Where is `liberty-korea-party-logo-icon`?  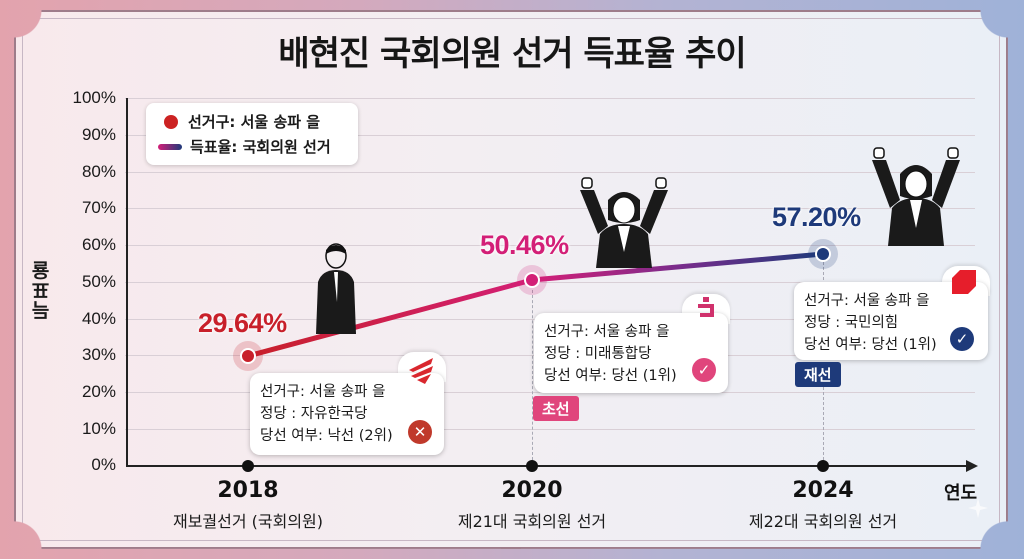
liberty-korea-party-logo-icon is located at coordinates (421, 371).